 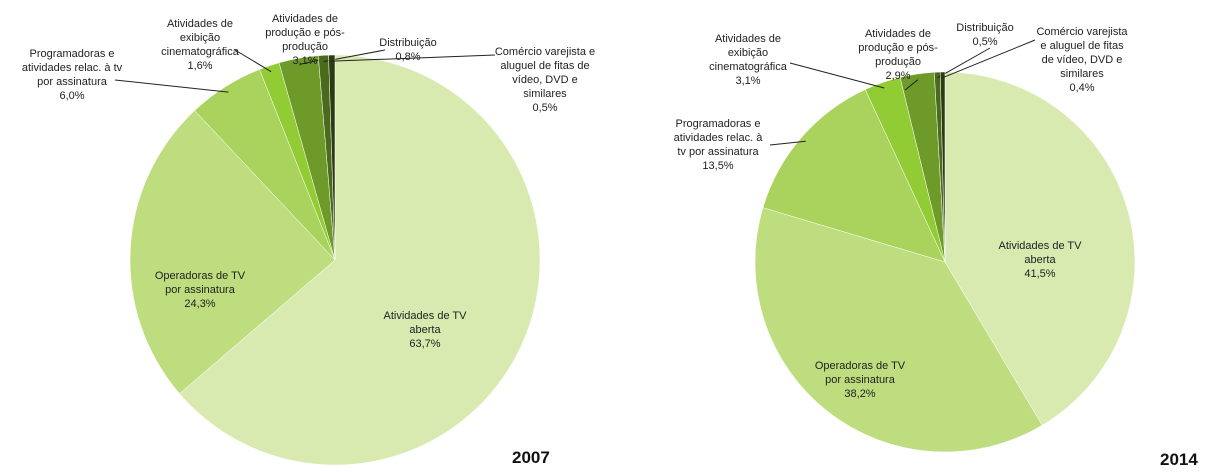 I want to click on chart-title: 2014, so click(x=1179, y=459).